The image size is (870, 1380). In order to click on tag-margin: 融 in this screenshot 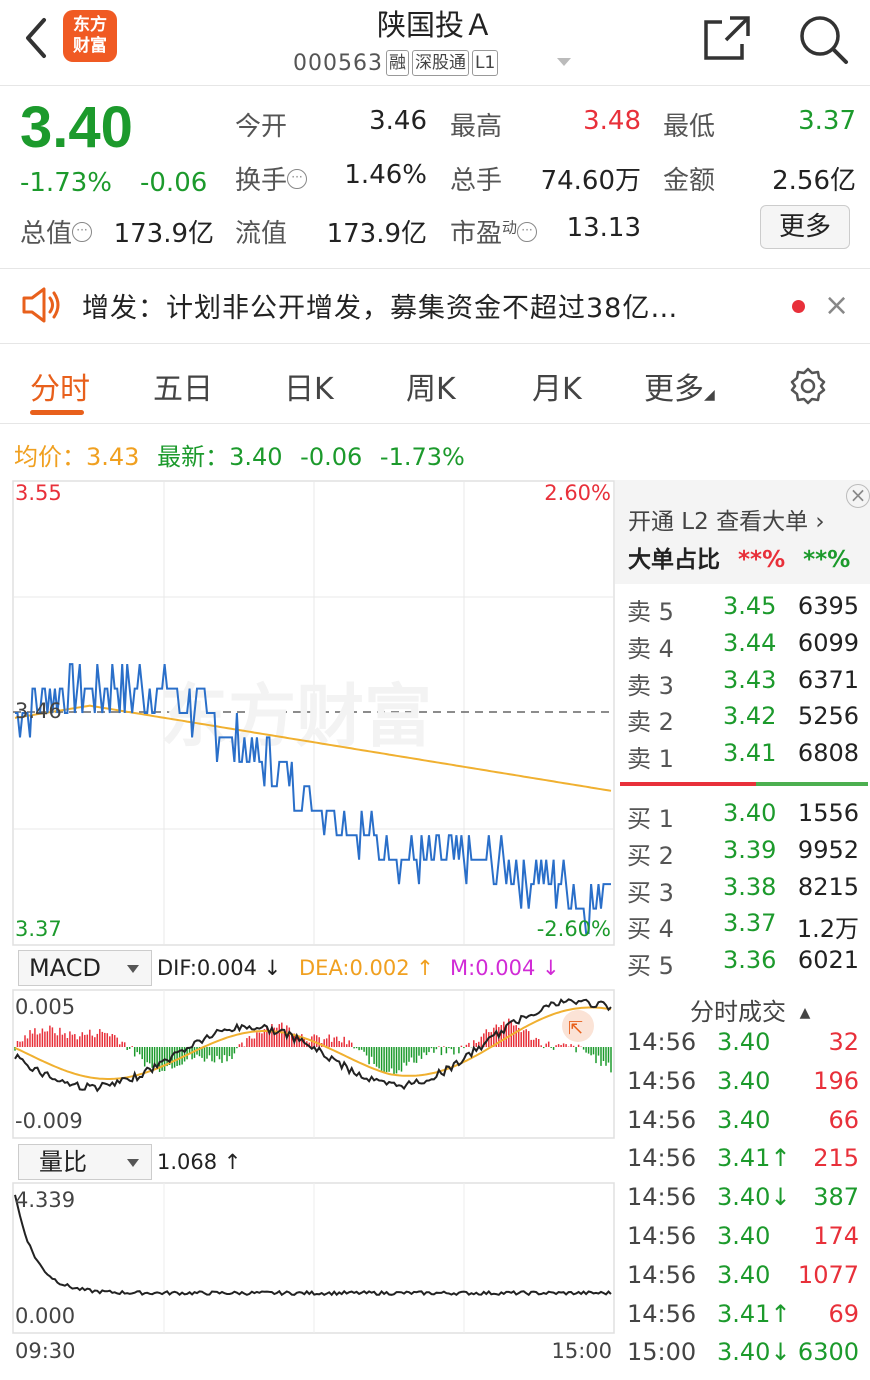, I will do `click(397, 63)`.